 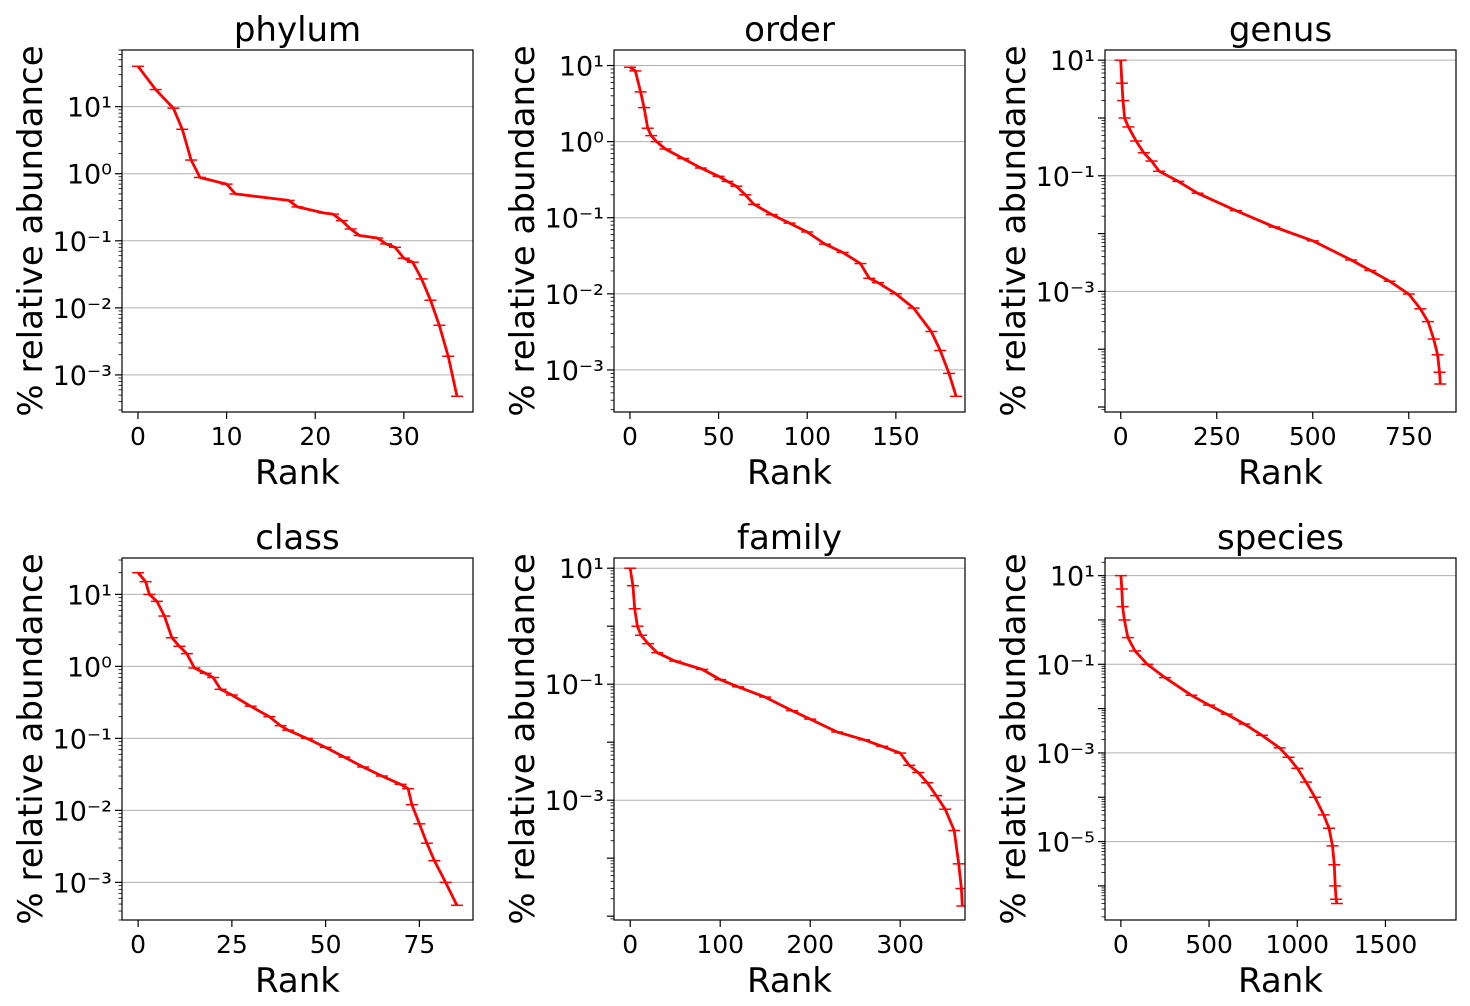 I want to click on x-tick-label: 150, so click(x=896, y=436).